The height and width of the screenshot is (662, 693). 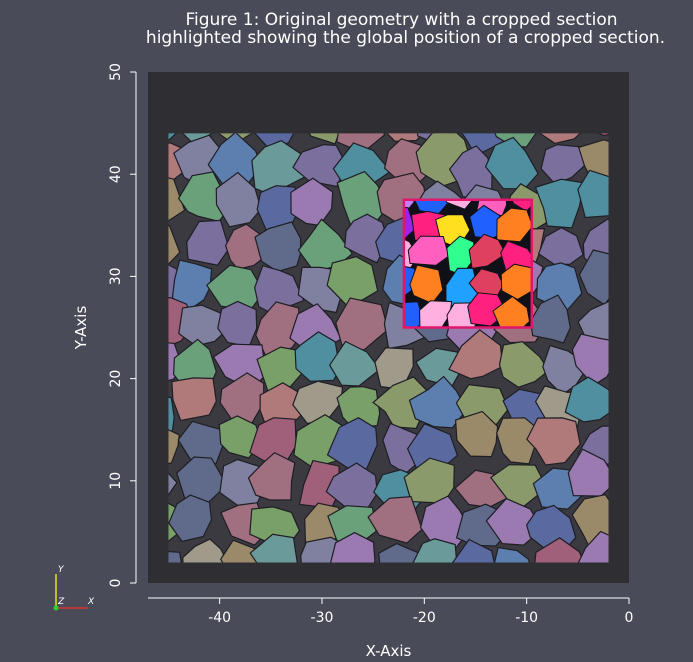 I want to click on orientation-triad: Y Z X, so click(x=74, y=588).